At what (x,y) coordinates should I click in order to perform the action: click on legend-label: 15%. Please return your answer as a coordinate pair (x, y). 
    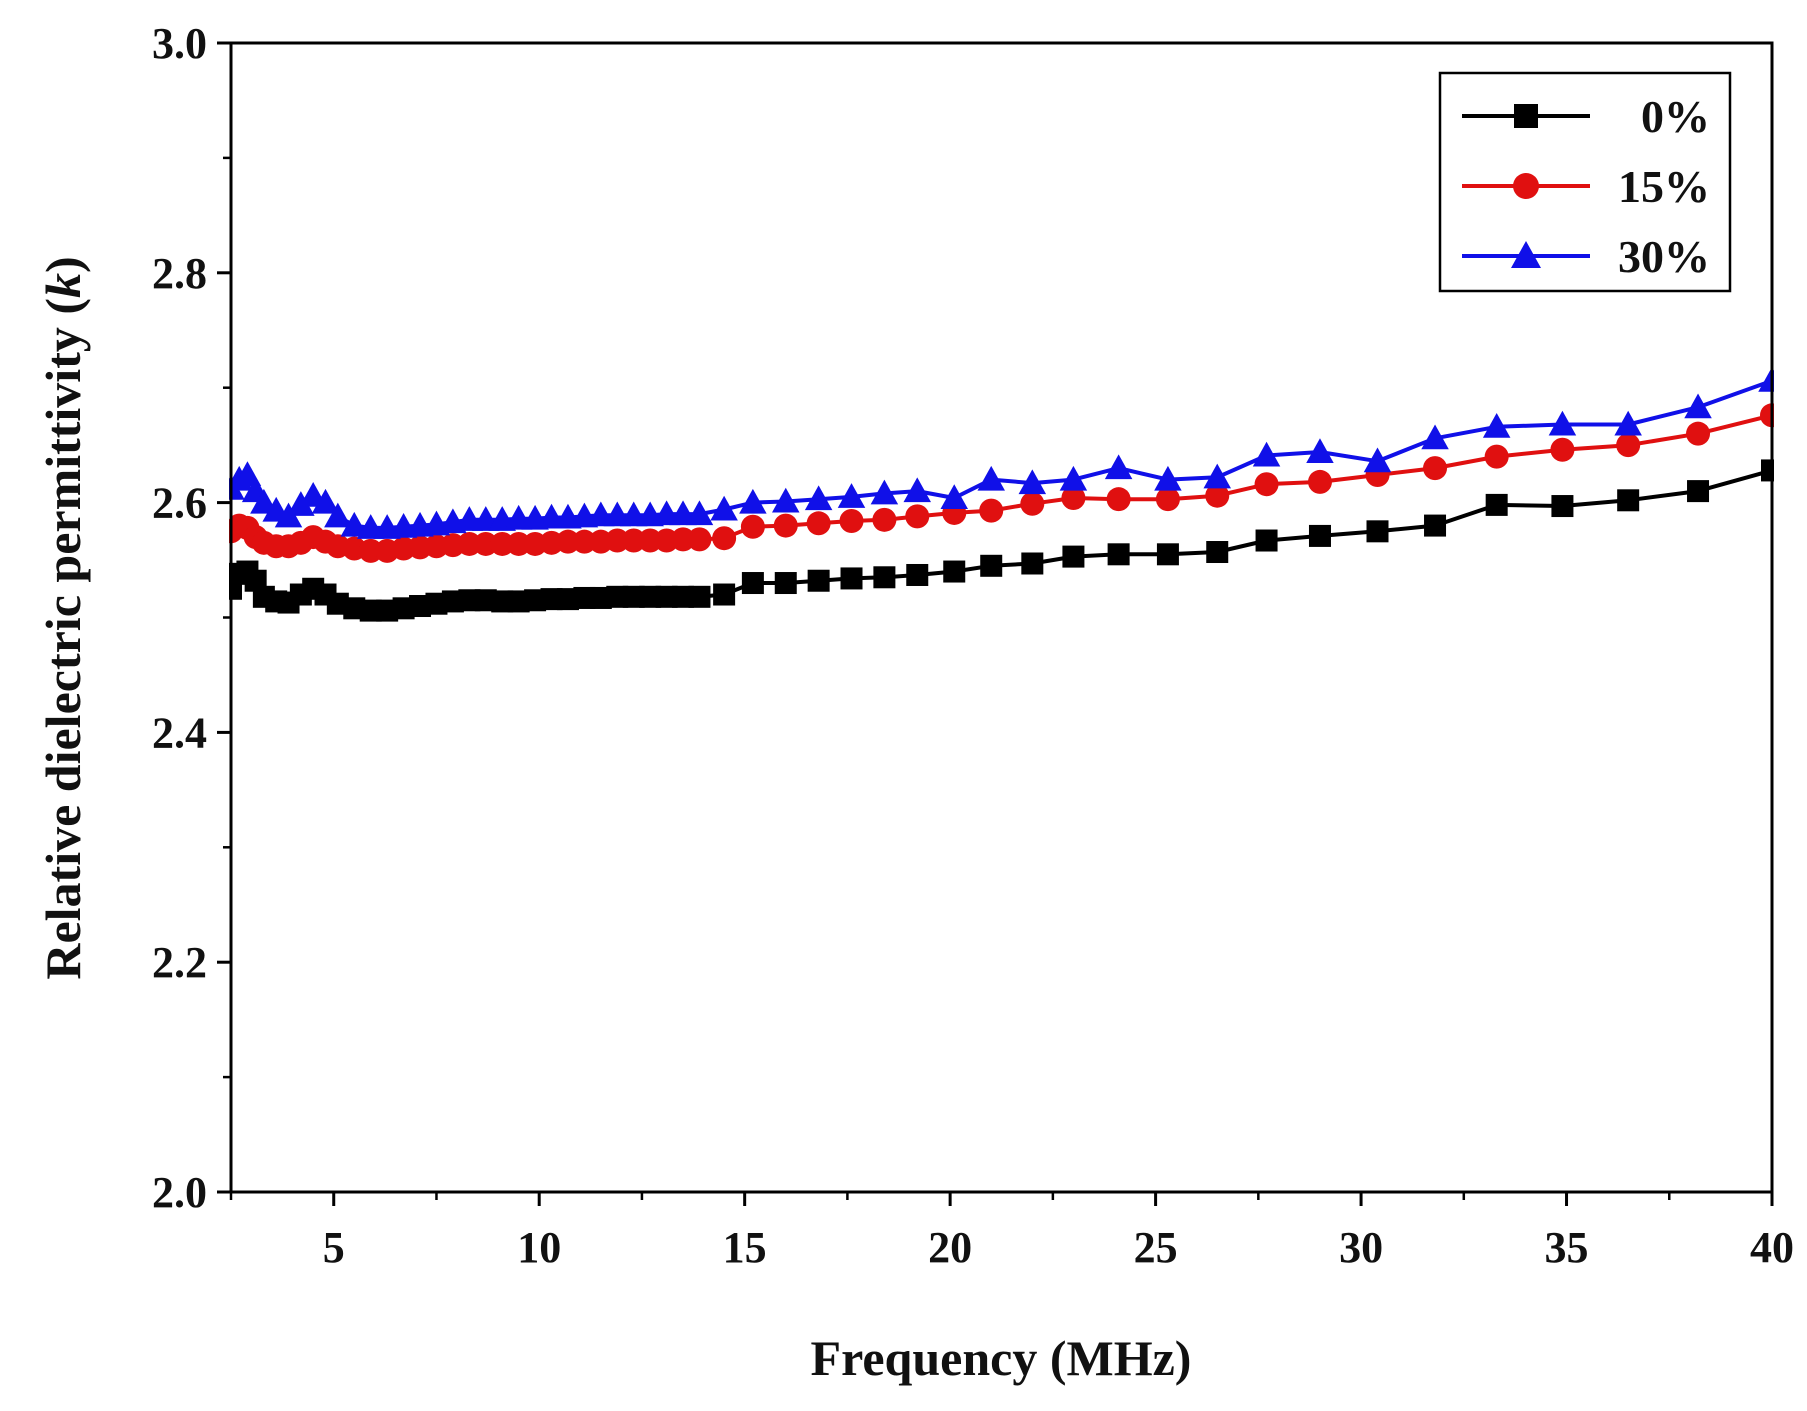
    Looking at the image, I should click on (1664, 186).